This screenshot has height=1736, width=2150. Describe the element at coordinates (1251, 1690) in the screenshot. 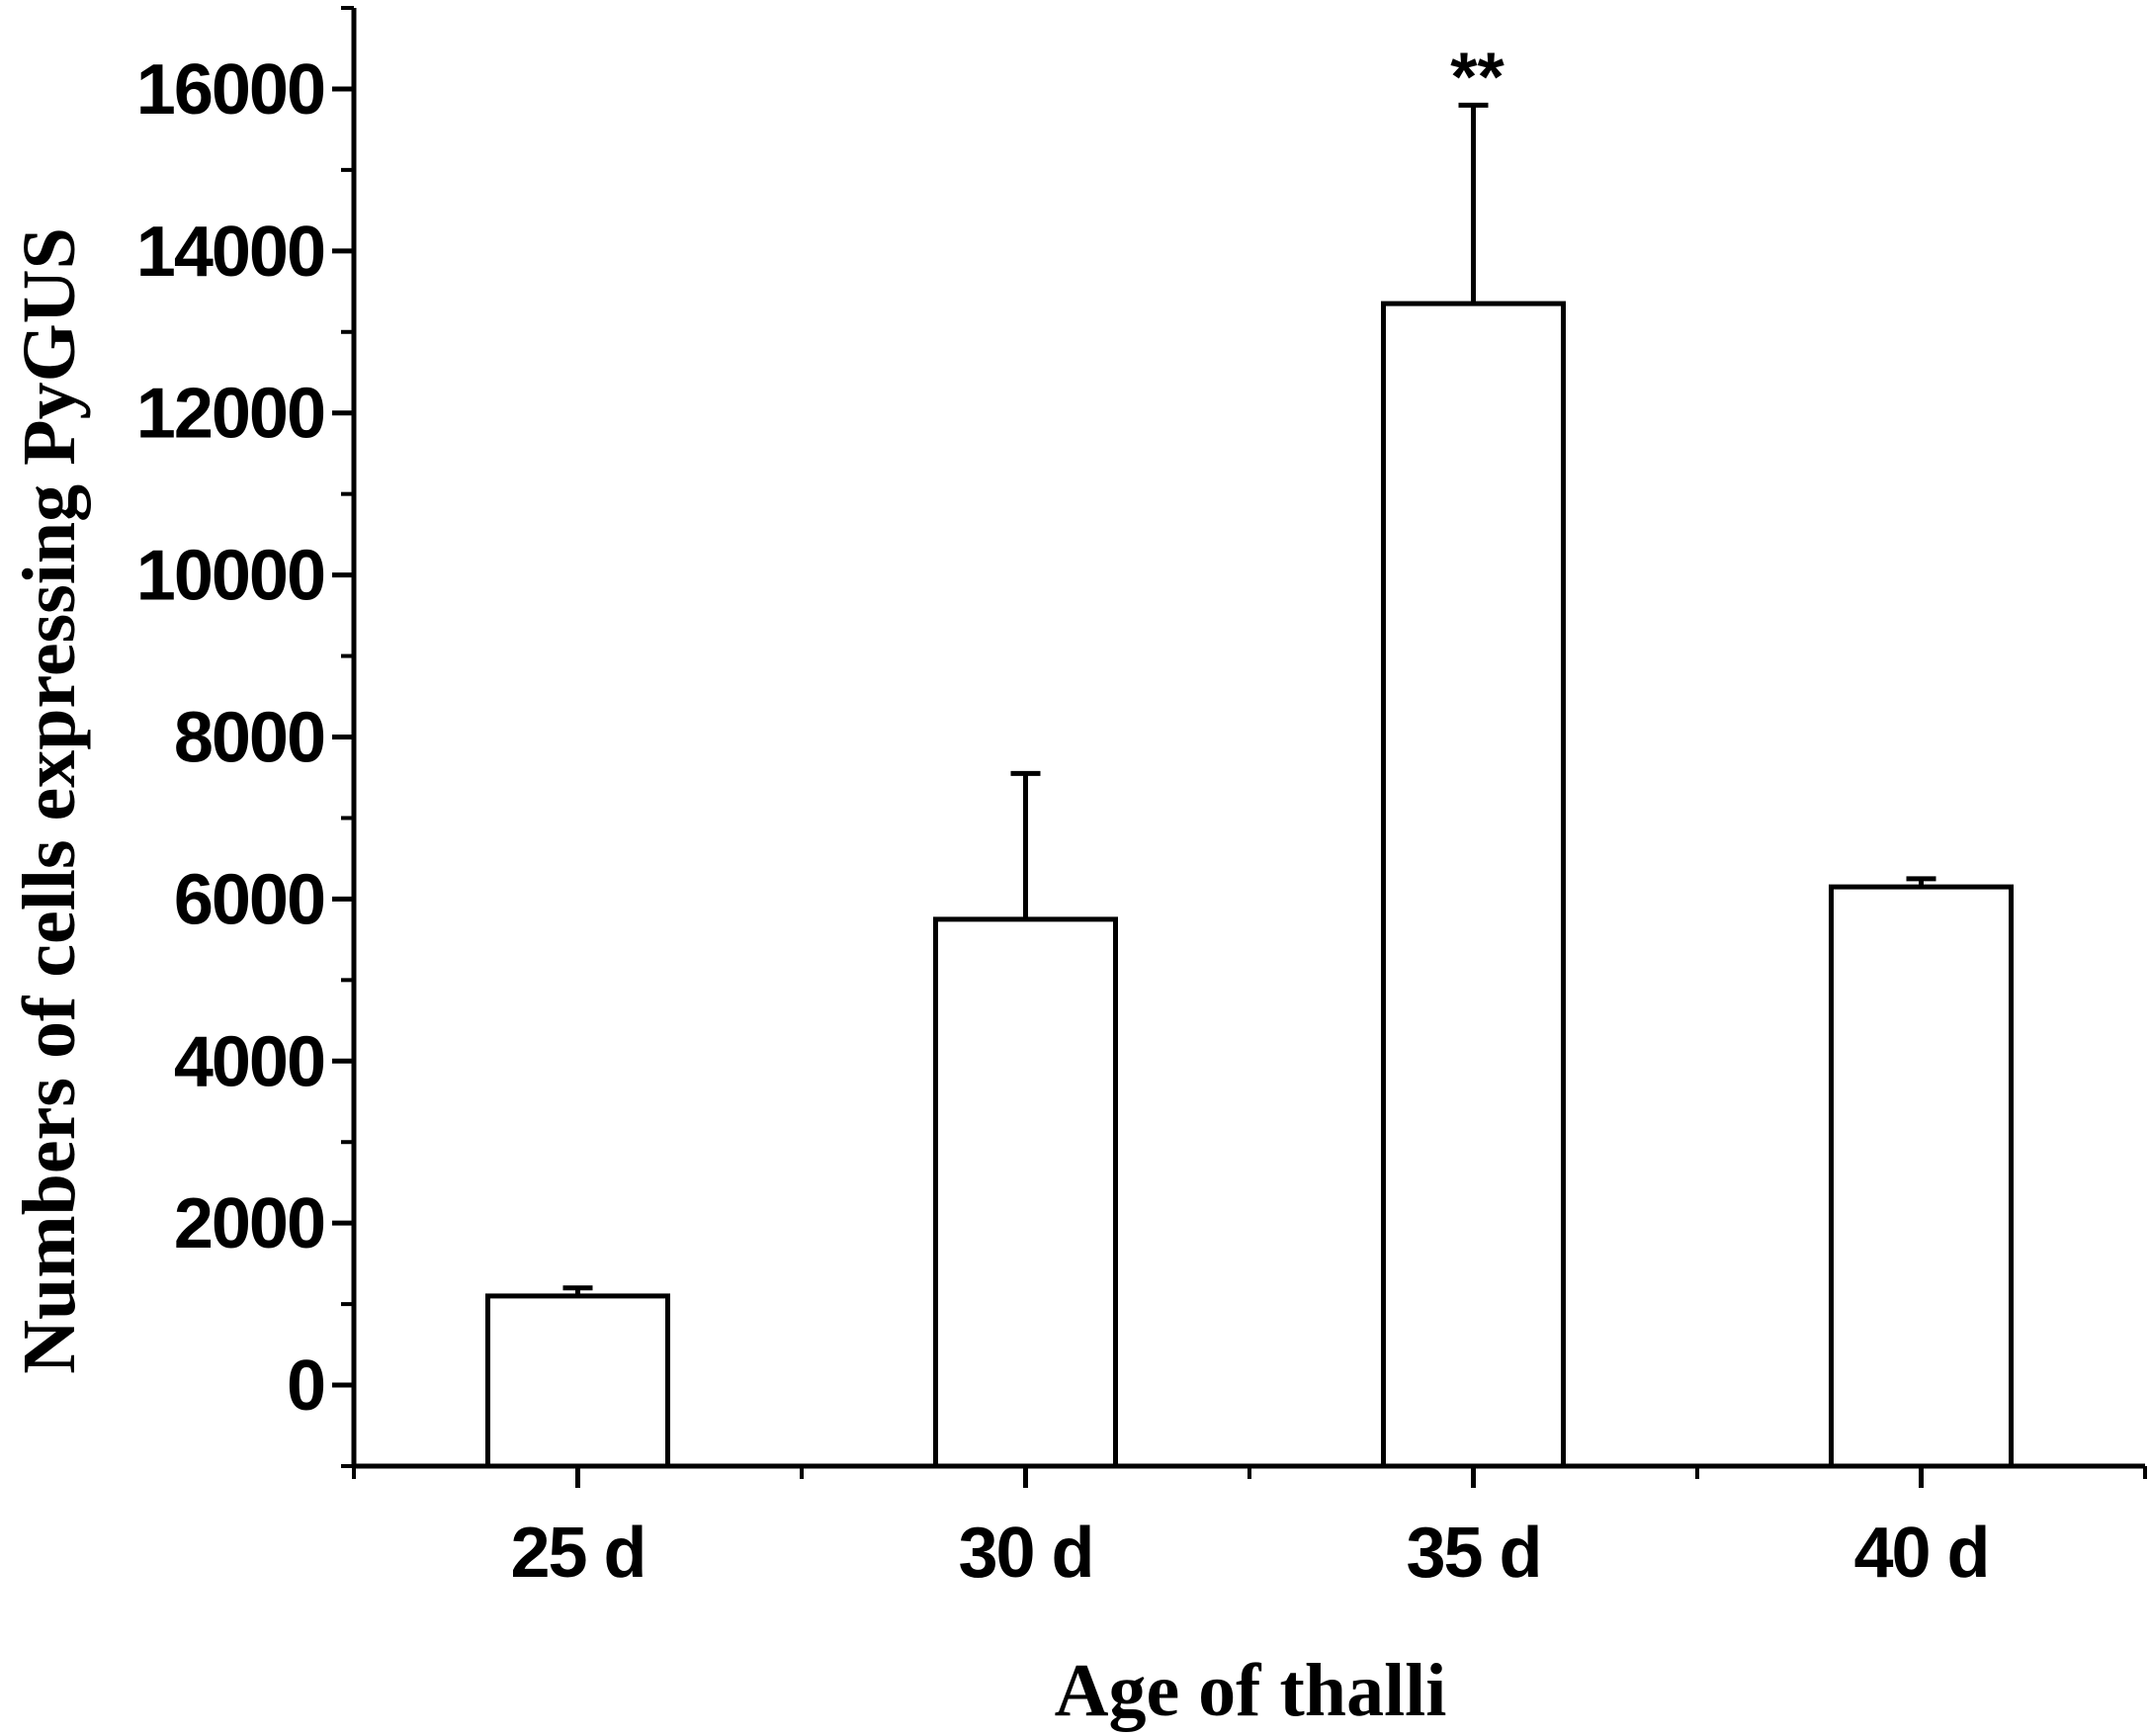

I see `x-axis-title: Age of thalli` at that location.